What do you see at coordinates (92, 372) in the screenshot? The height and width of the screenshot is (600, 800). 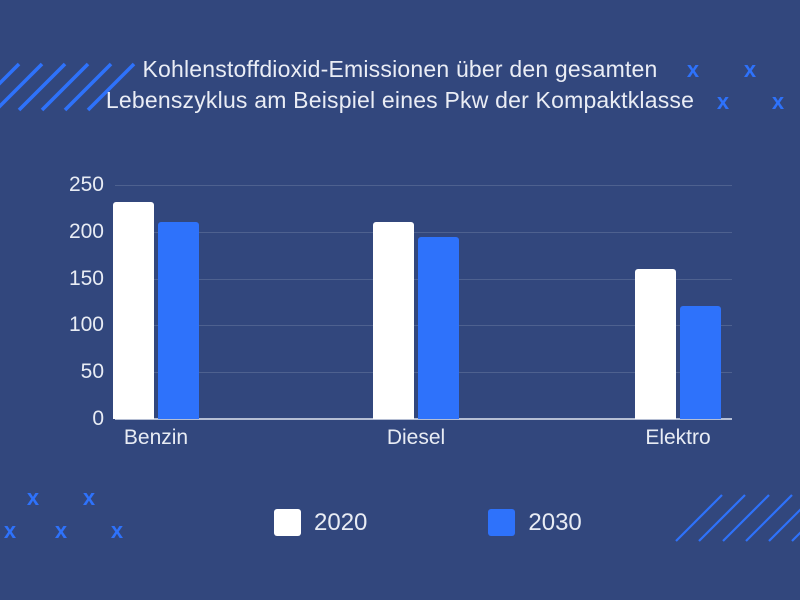 I see `y-axis-tick-label: 50` at bounding box center [92, 372].